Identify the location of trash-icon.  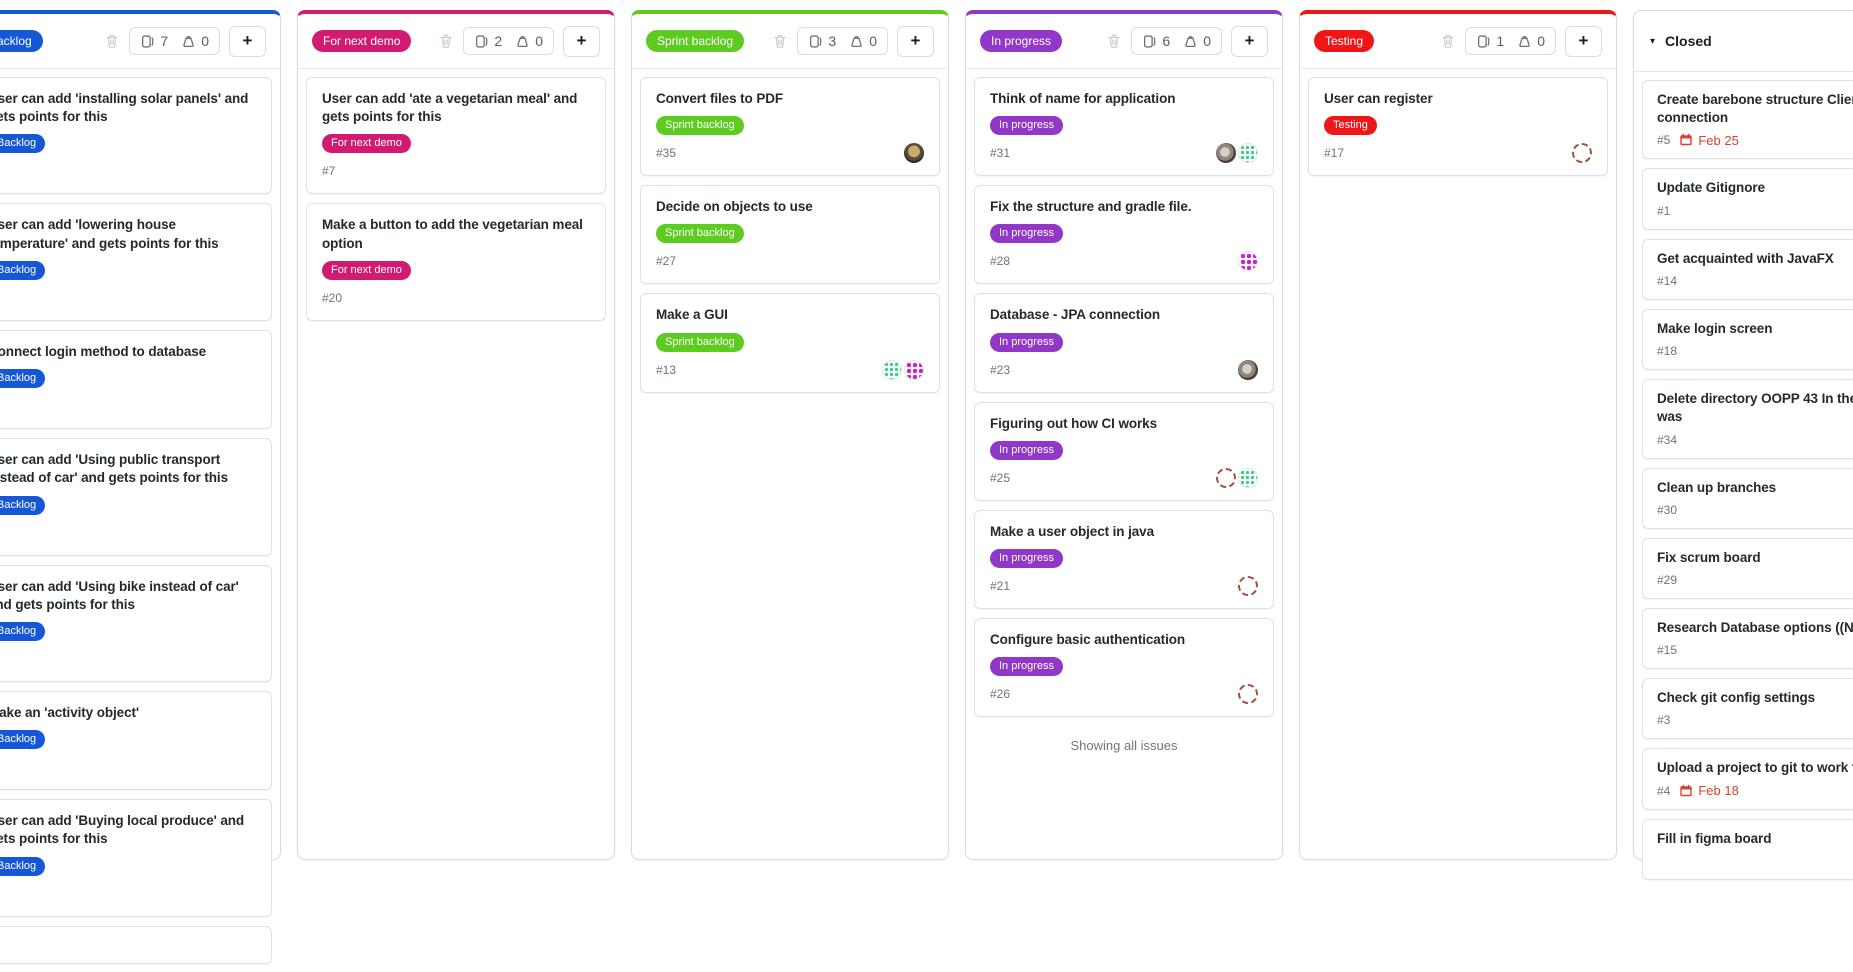
(112, 41).